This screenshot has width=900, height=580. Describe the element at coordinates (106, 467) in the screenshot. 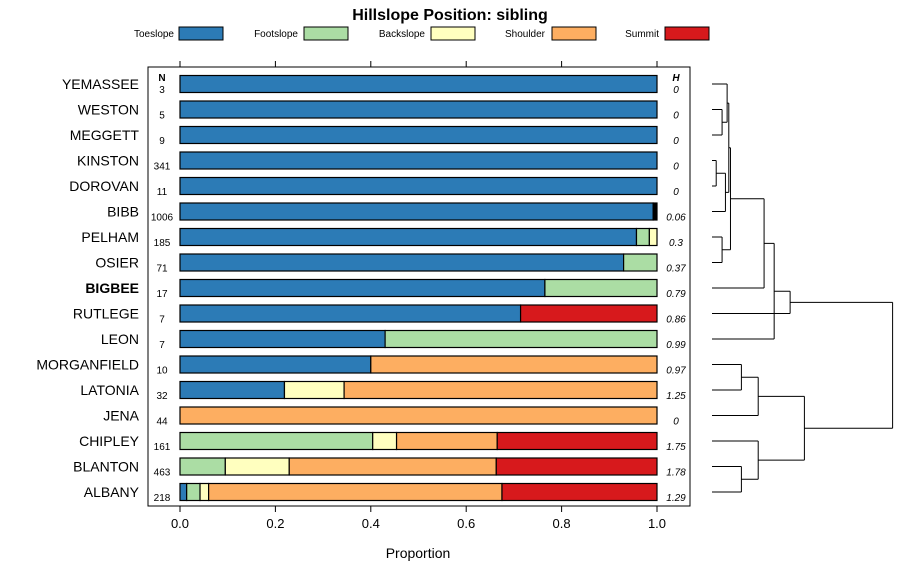

I see `row-label: BLANTON` at that location.